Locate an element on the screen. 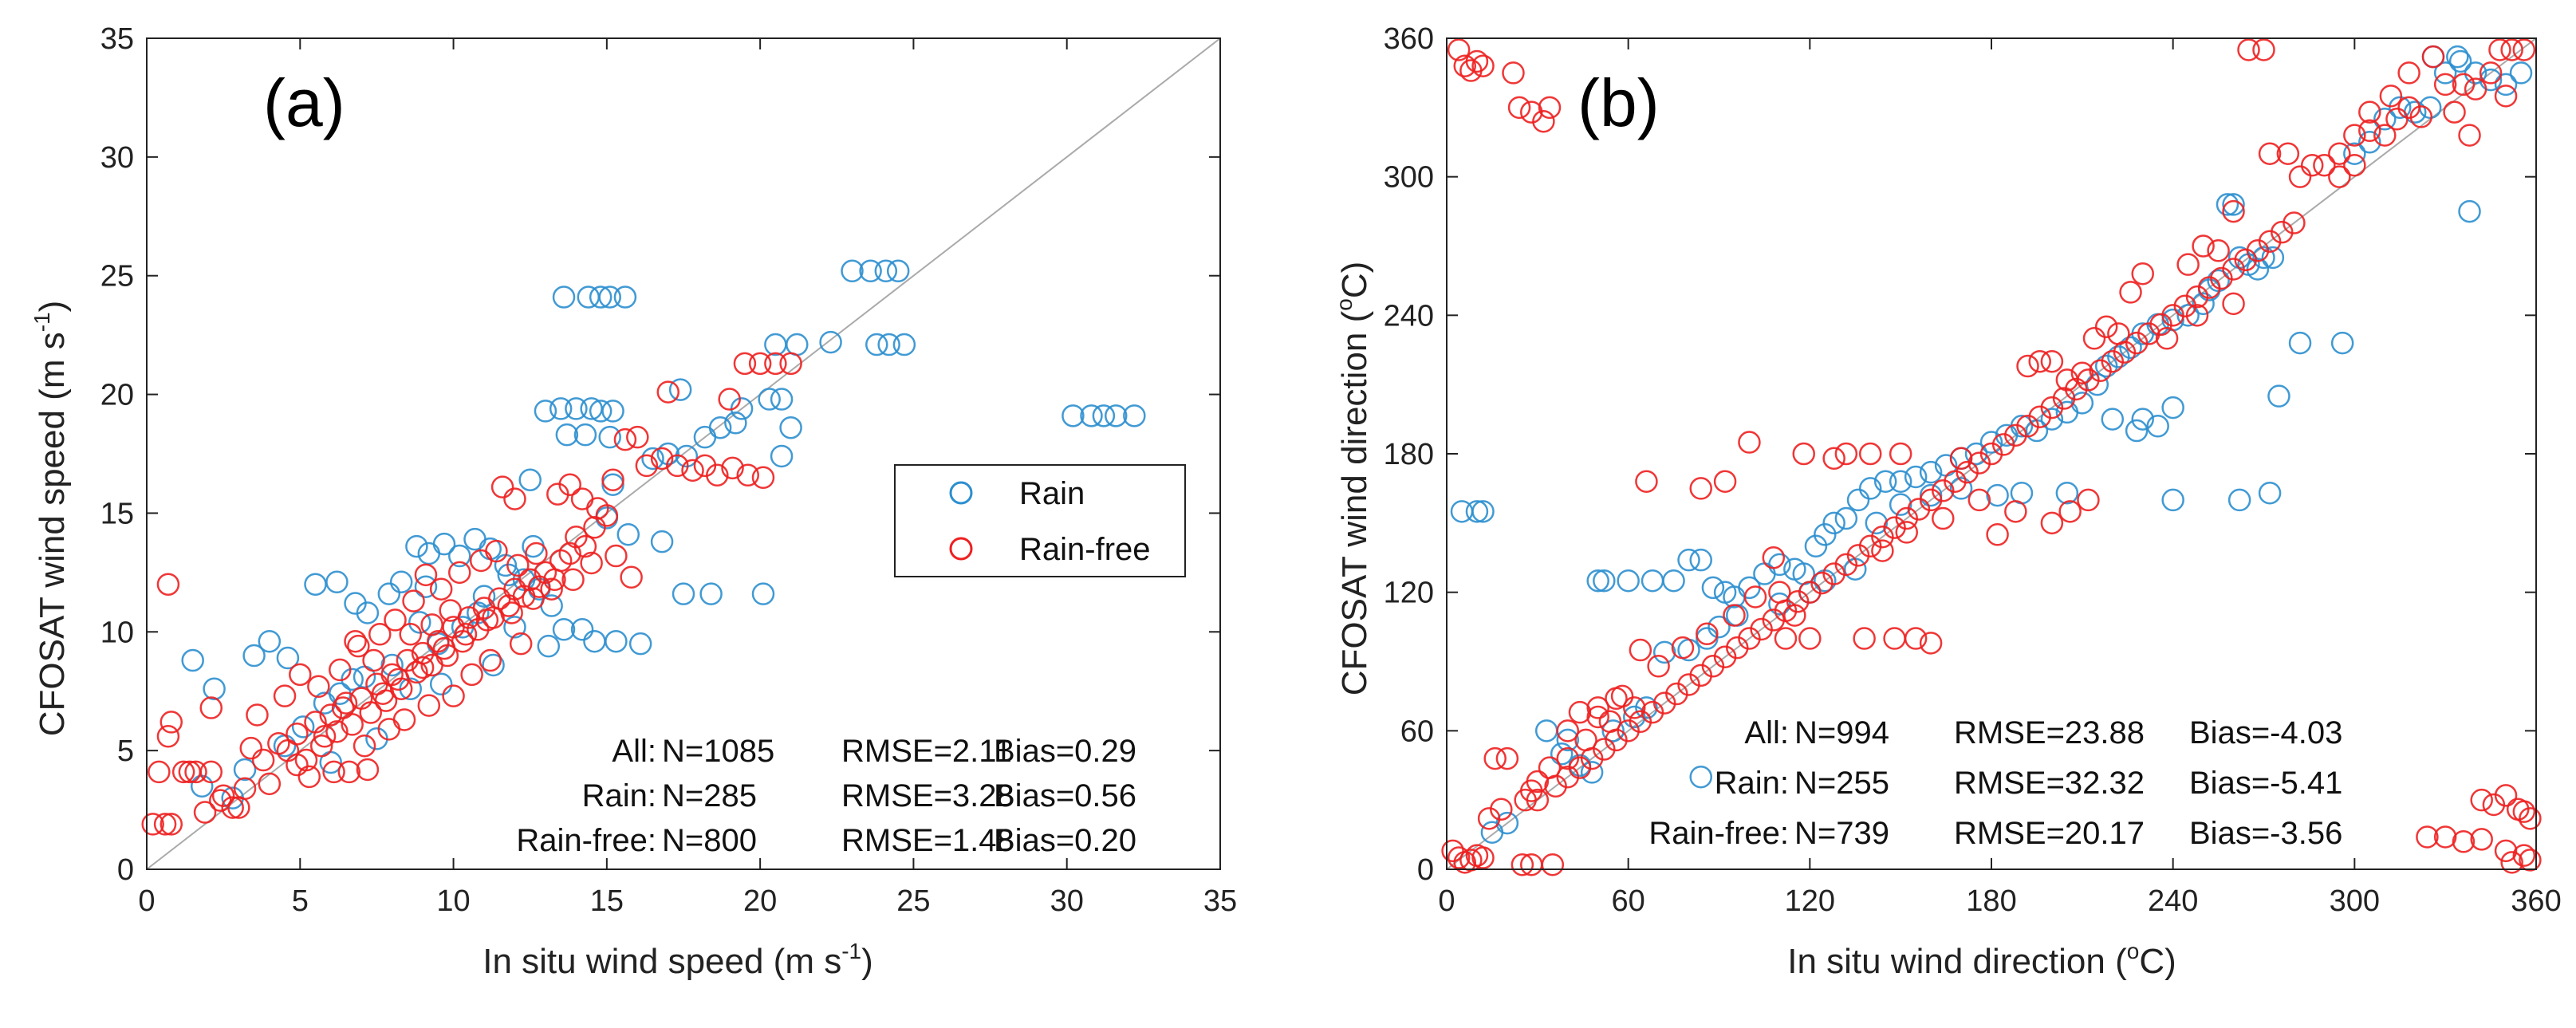  y-tick-label: 360 is located at coordinates (1409, 39).